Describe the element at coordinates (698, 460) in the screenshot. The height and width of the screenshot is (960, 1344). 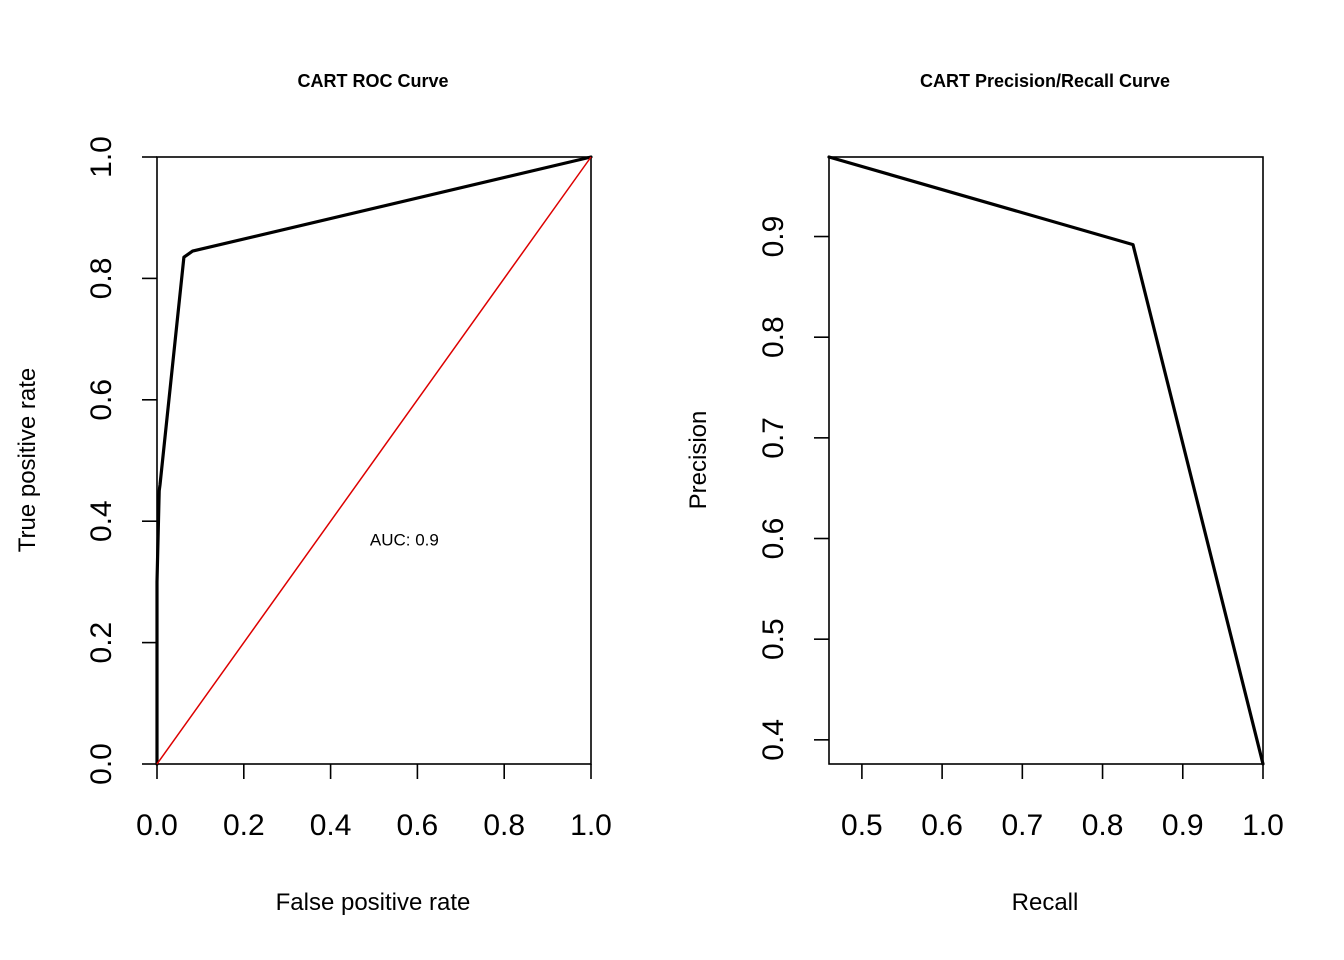
I see `pr-y-axis-label: Precision` at that location.